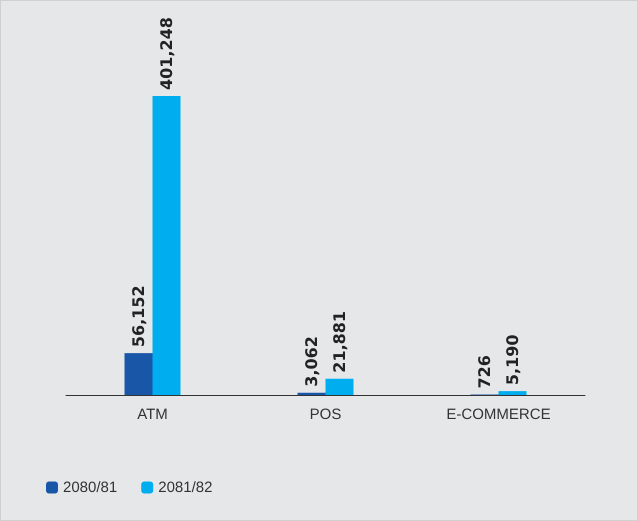 This screenshot has height=521, width=638. I want to click on data-label: 5,190, so click(512, 360).